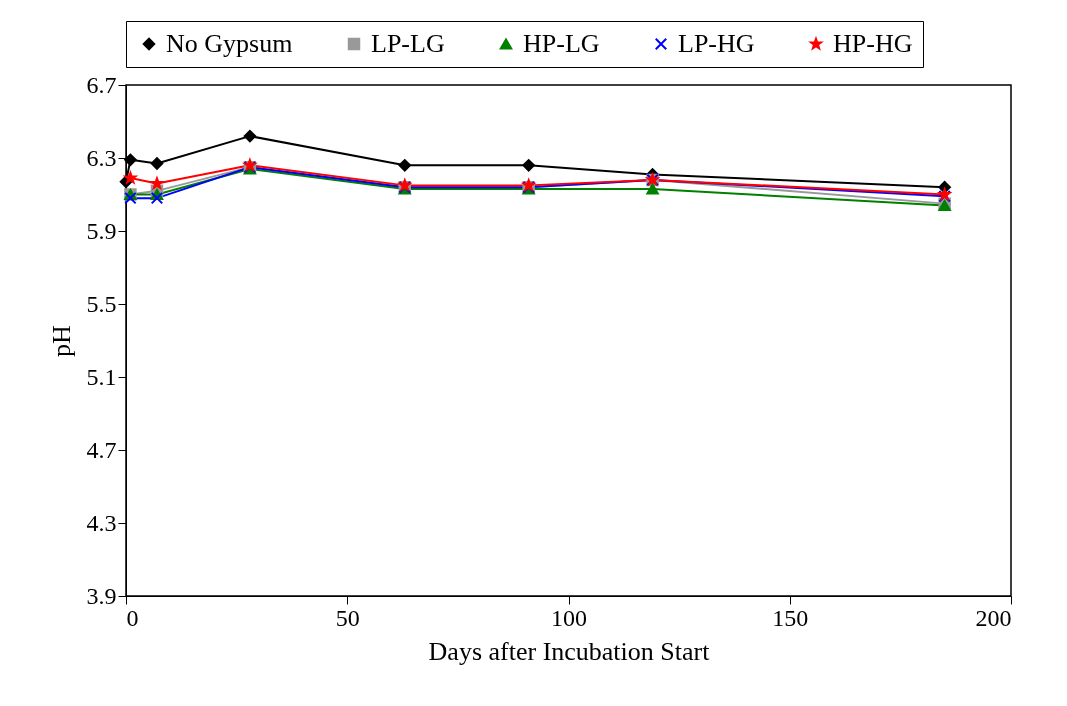  I want to click on y-tick-label: 5.1, so click(101, 376).